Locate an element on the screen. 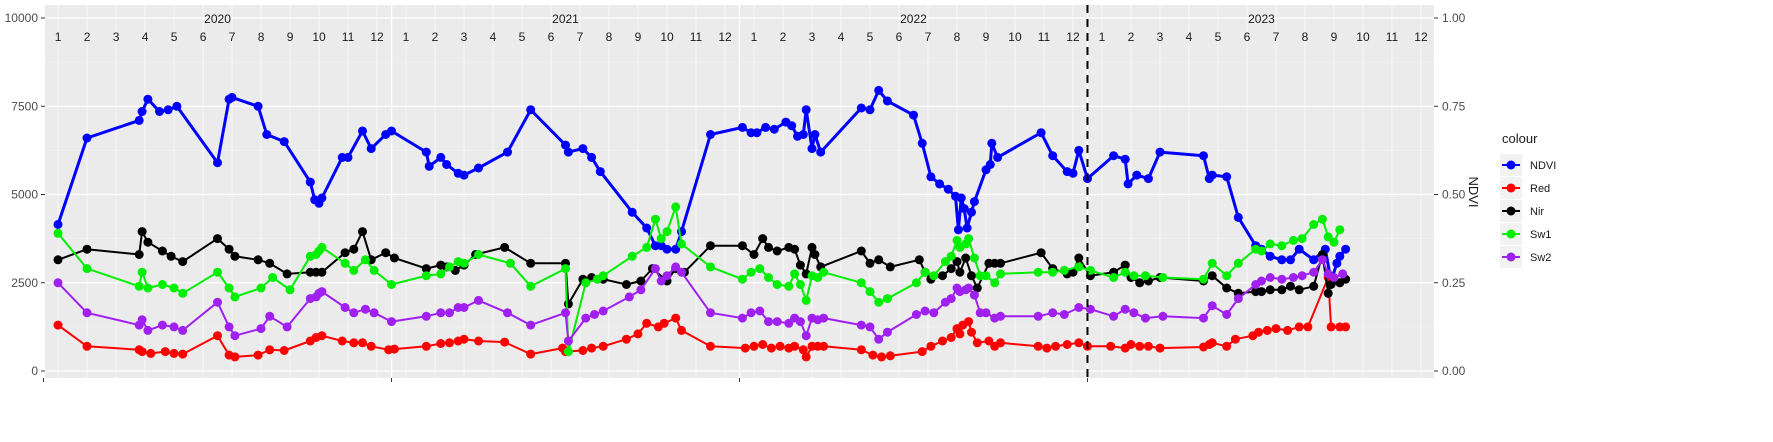  legend-item-sw2: Sw2 is located at coordinates (1525, 257).